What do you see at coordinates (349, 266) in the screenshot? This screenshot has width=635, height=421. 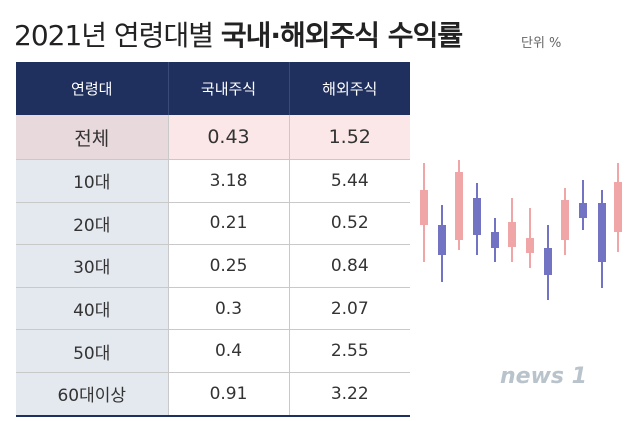 I see `overseas-value: 0.84` at bounding box center [349, 266].